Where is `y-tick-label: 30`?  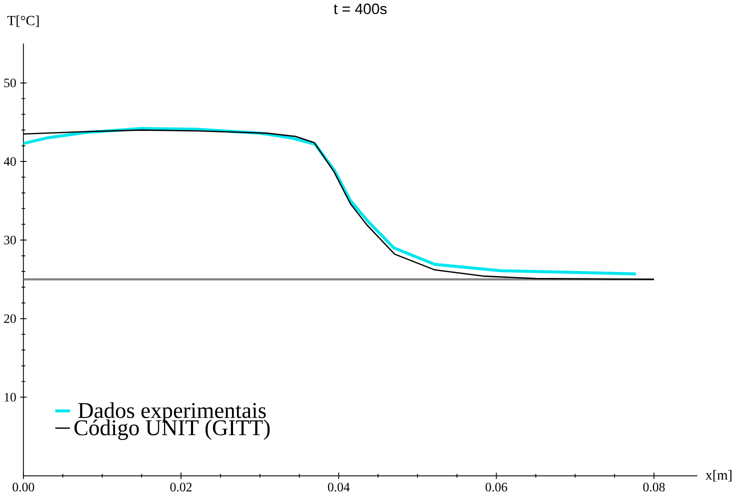
y-tick-label: 30 is located at coordinates (10, 240).